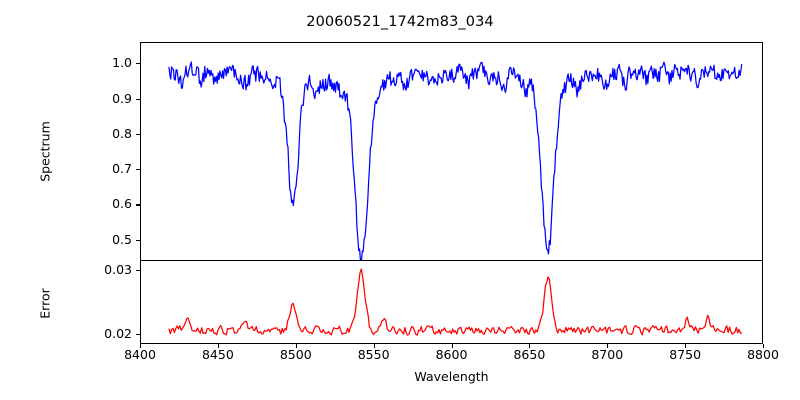  What do you see at coordinates (118, 334) in the screenshot?
I see `y-tick-label-error: 0.02` at bounding box center [118, 334].